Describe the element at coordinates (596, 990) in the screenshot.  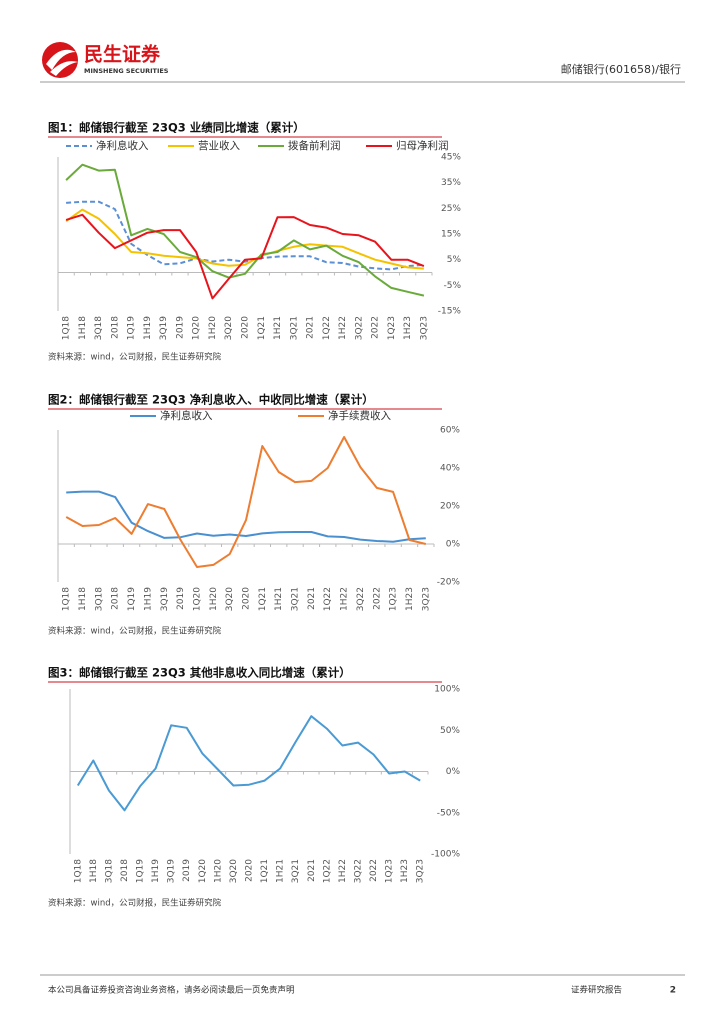
I see `report-type: 证券研究报告` at that location.